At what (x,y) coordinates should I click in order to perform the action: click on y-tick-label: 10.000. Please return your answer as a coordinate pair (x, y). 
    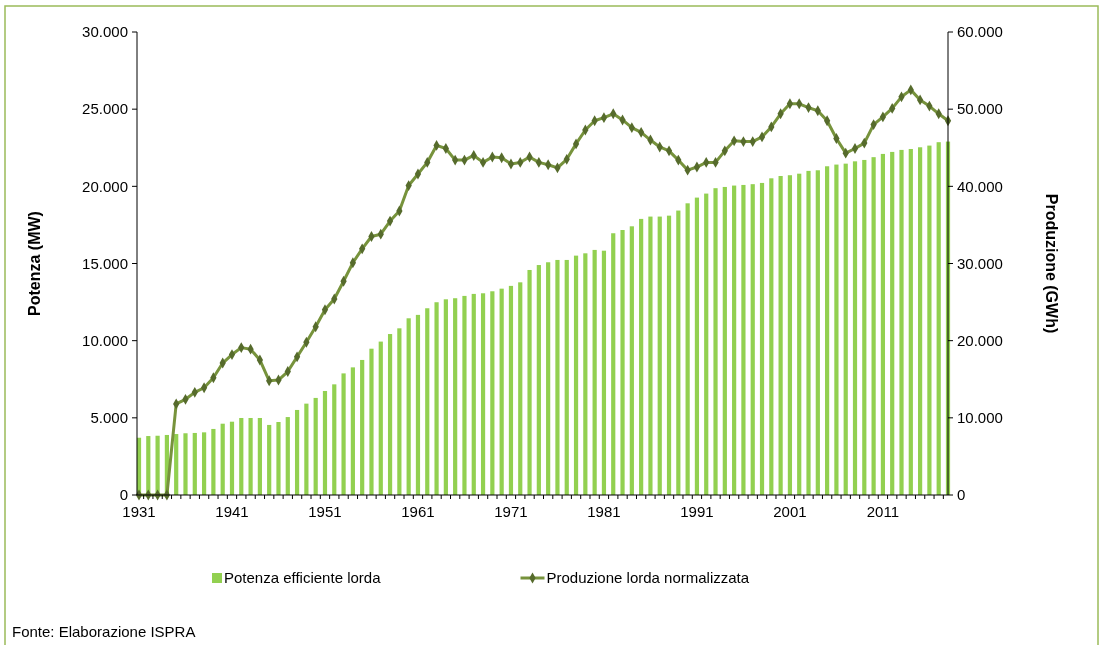
    Looking at the image, I should click on (105, 340).